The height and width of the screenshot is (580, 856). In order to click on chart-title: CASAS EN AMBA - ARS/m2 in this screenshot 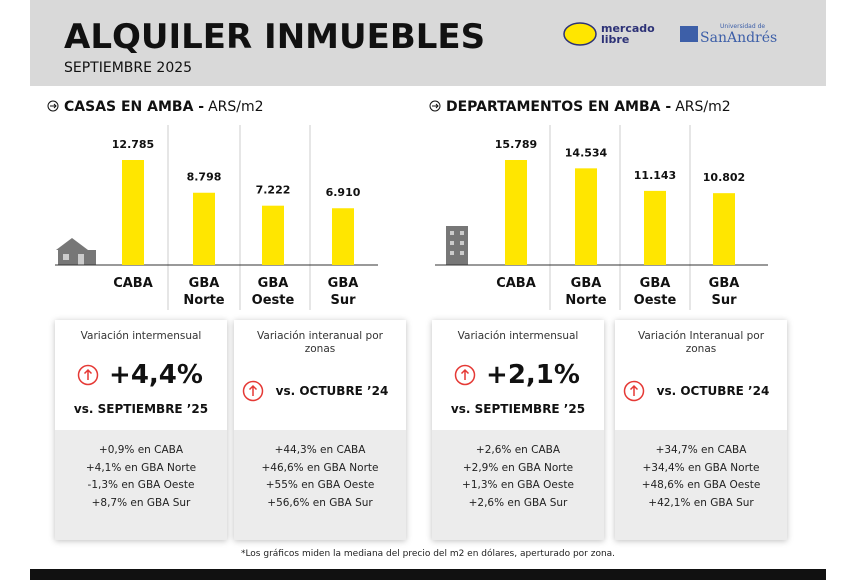, I will do `click(164, 107)`.